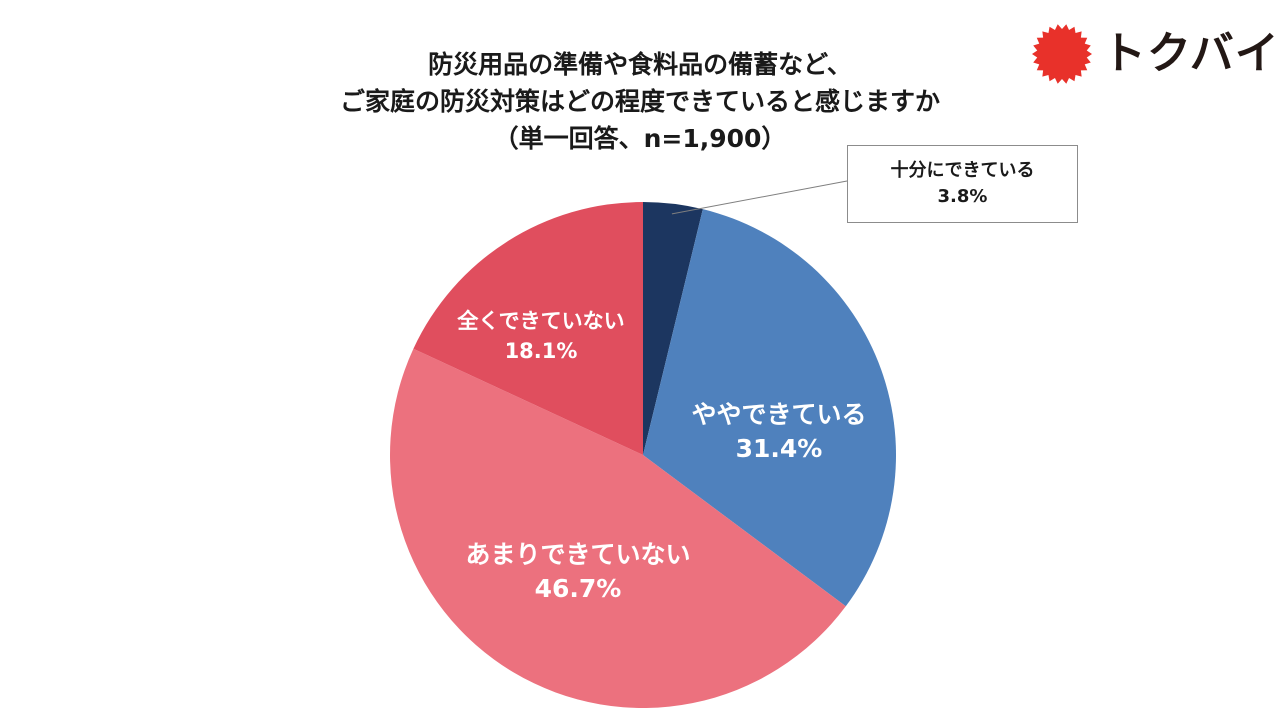 The width and height of the screenshot is (1280, 720). What do you see at coordinates (1062, 54) in the screenshot?
I see `red-sunburst-icon` at bounding box center [1062, 54].